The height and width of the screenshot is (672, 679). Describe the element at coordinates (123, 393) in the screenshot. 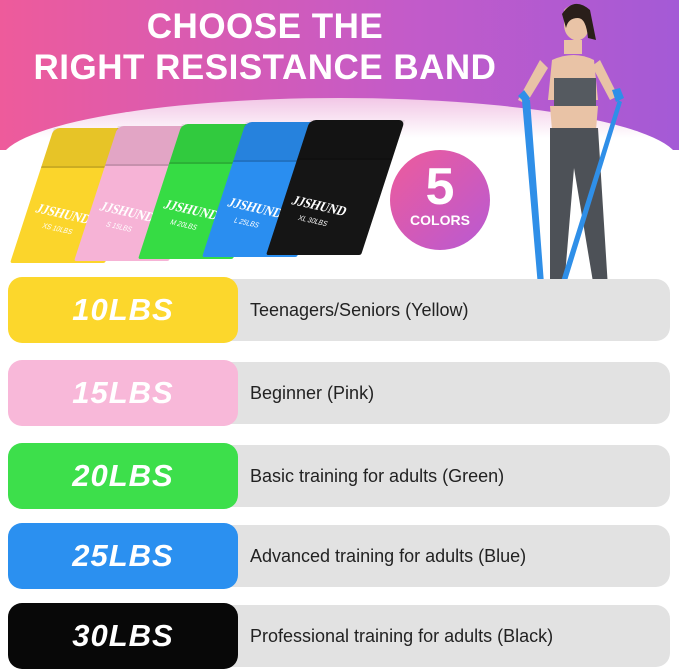

I see `weight-pill: 15LBS` at that location.